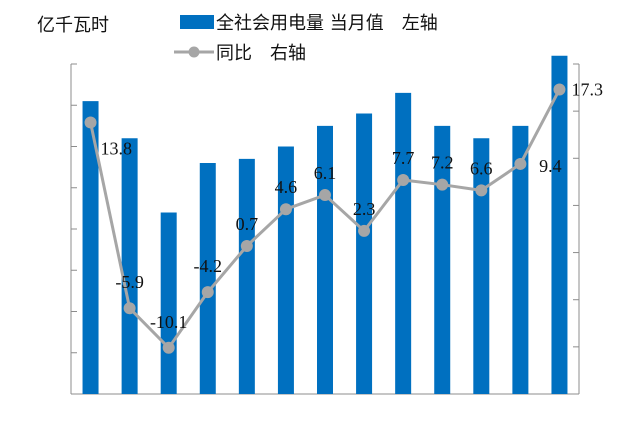 This screenshot has width=637, height=427. What do you see at coordinates (208, 266) in the screenshot?
I see `data-label: -4.2` at bounding box center [208, 266].